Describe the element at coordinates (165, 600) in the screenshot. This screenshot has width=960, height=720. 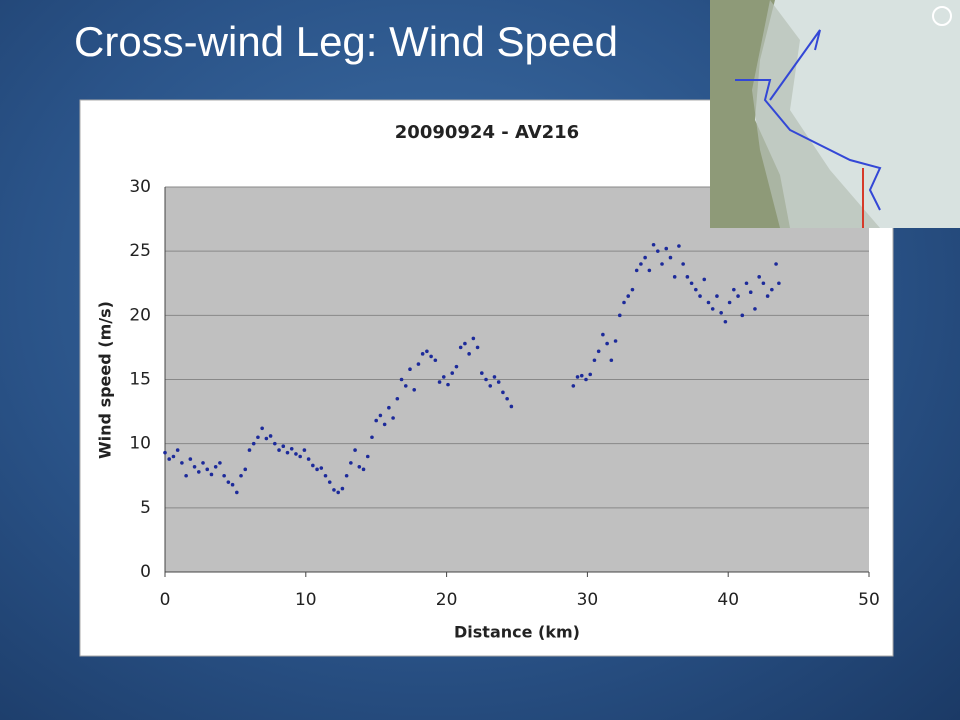
I see `x-tick-label: 0` at that location.